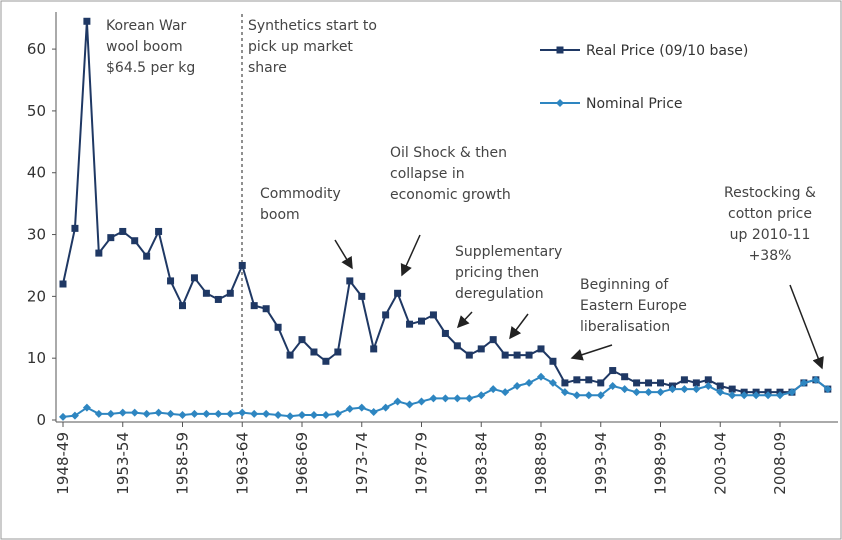 This screenshot has width=842, height=540. I want to click on x-tick-label: 1968-69, so click(302, 463).